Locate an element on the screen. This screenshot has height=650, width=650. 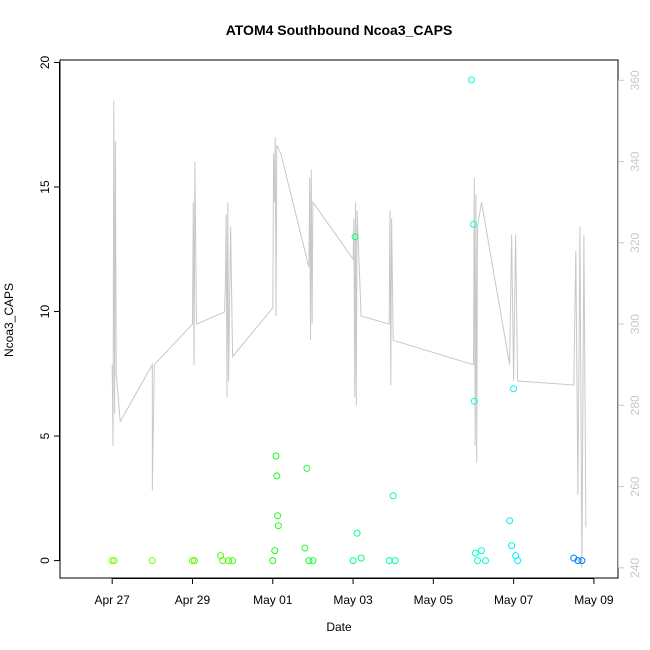
y2-tick-label-3: 300 is located at coordinates (635, 324).